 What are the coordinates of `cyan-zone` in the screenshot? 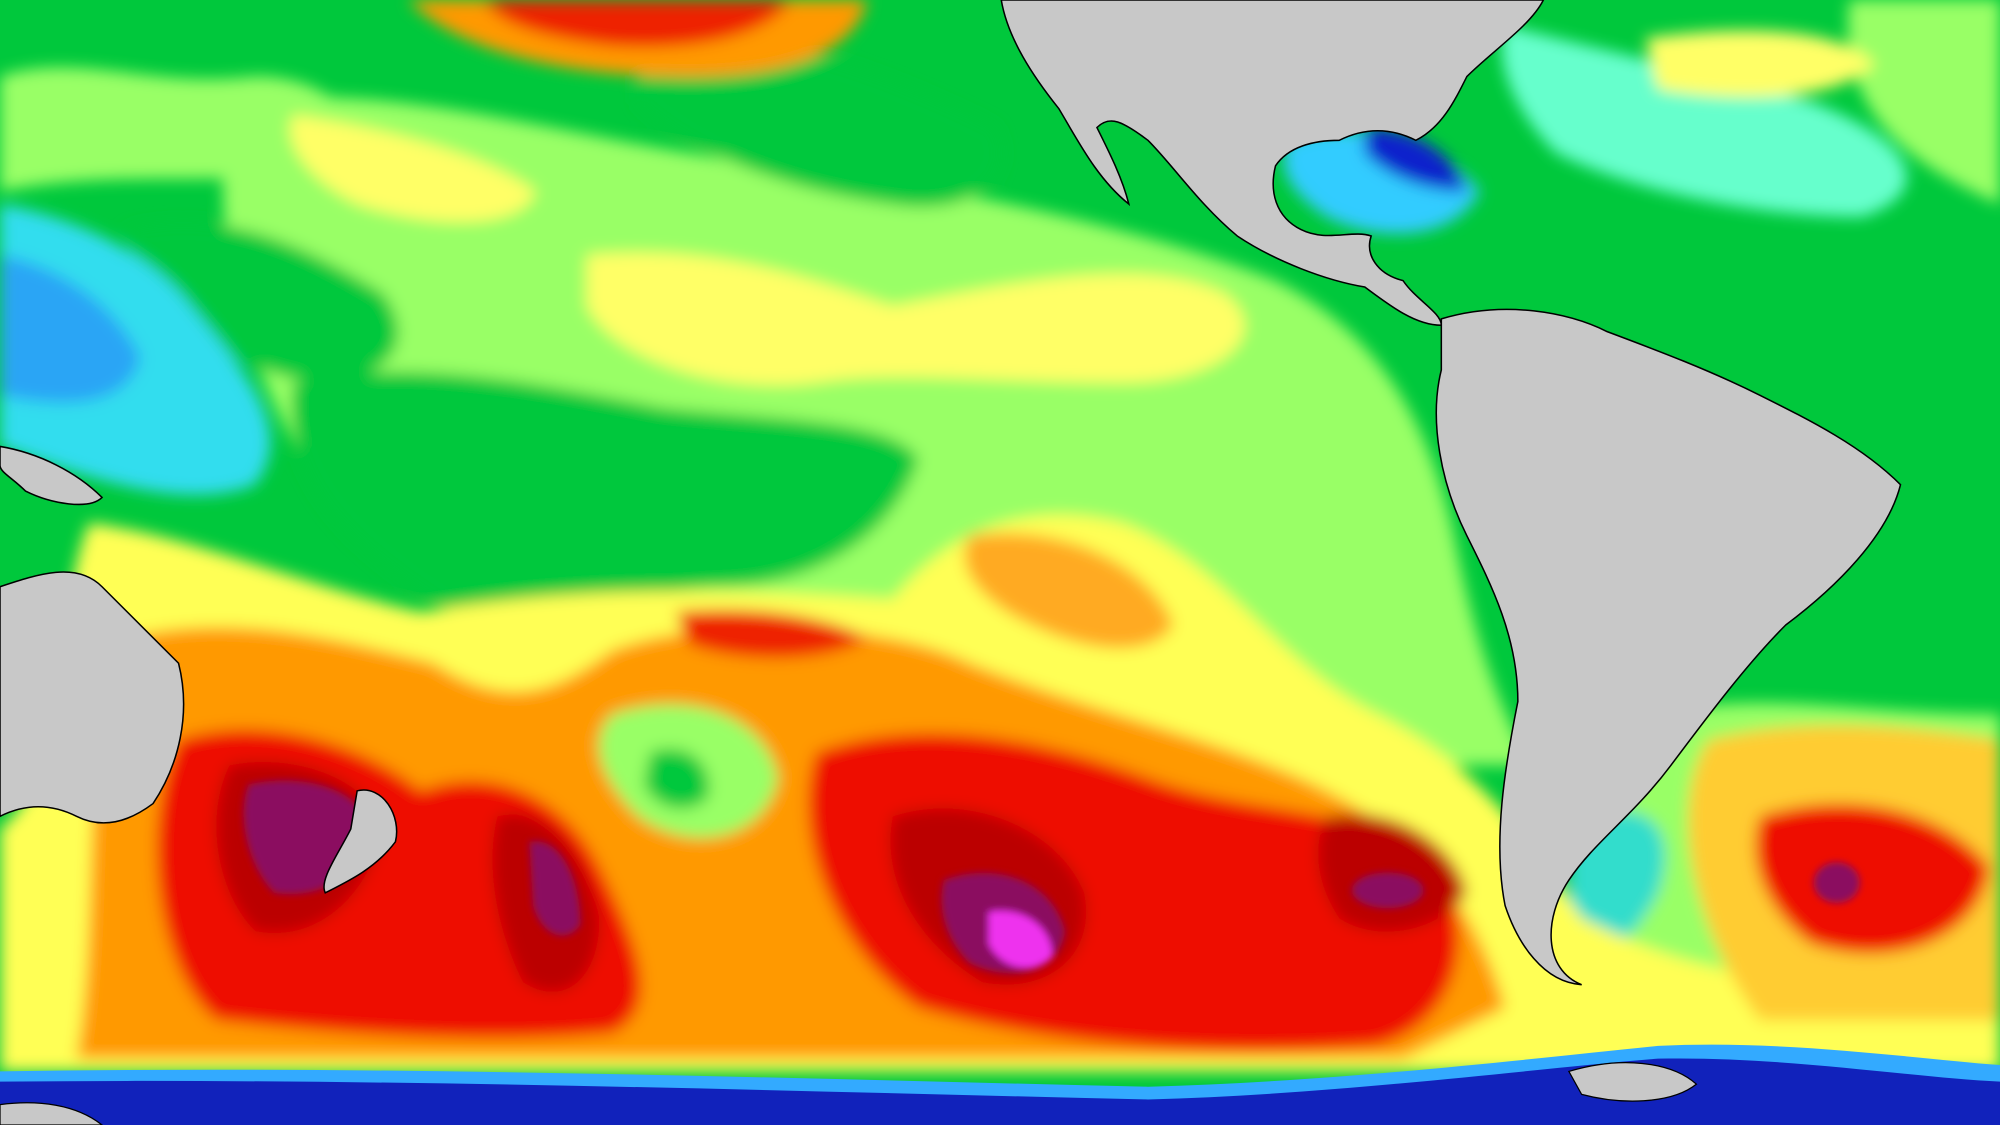 It's located at (1704, 121).